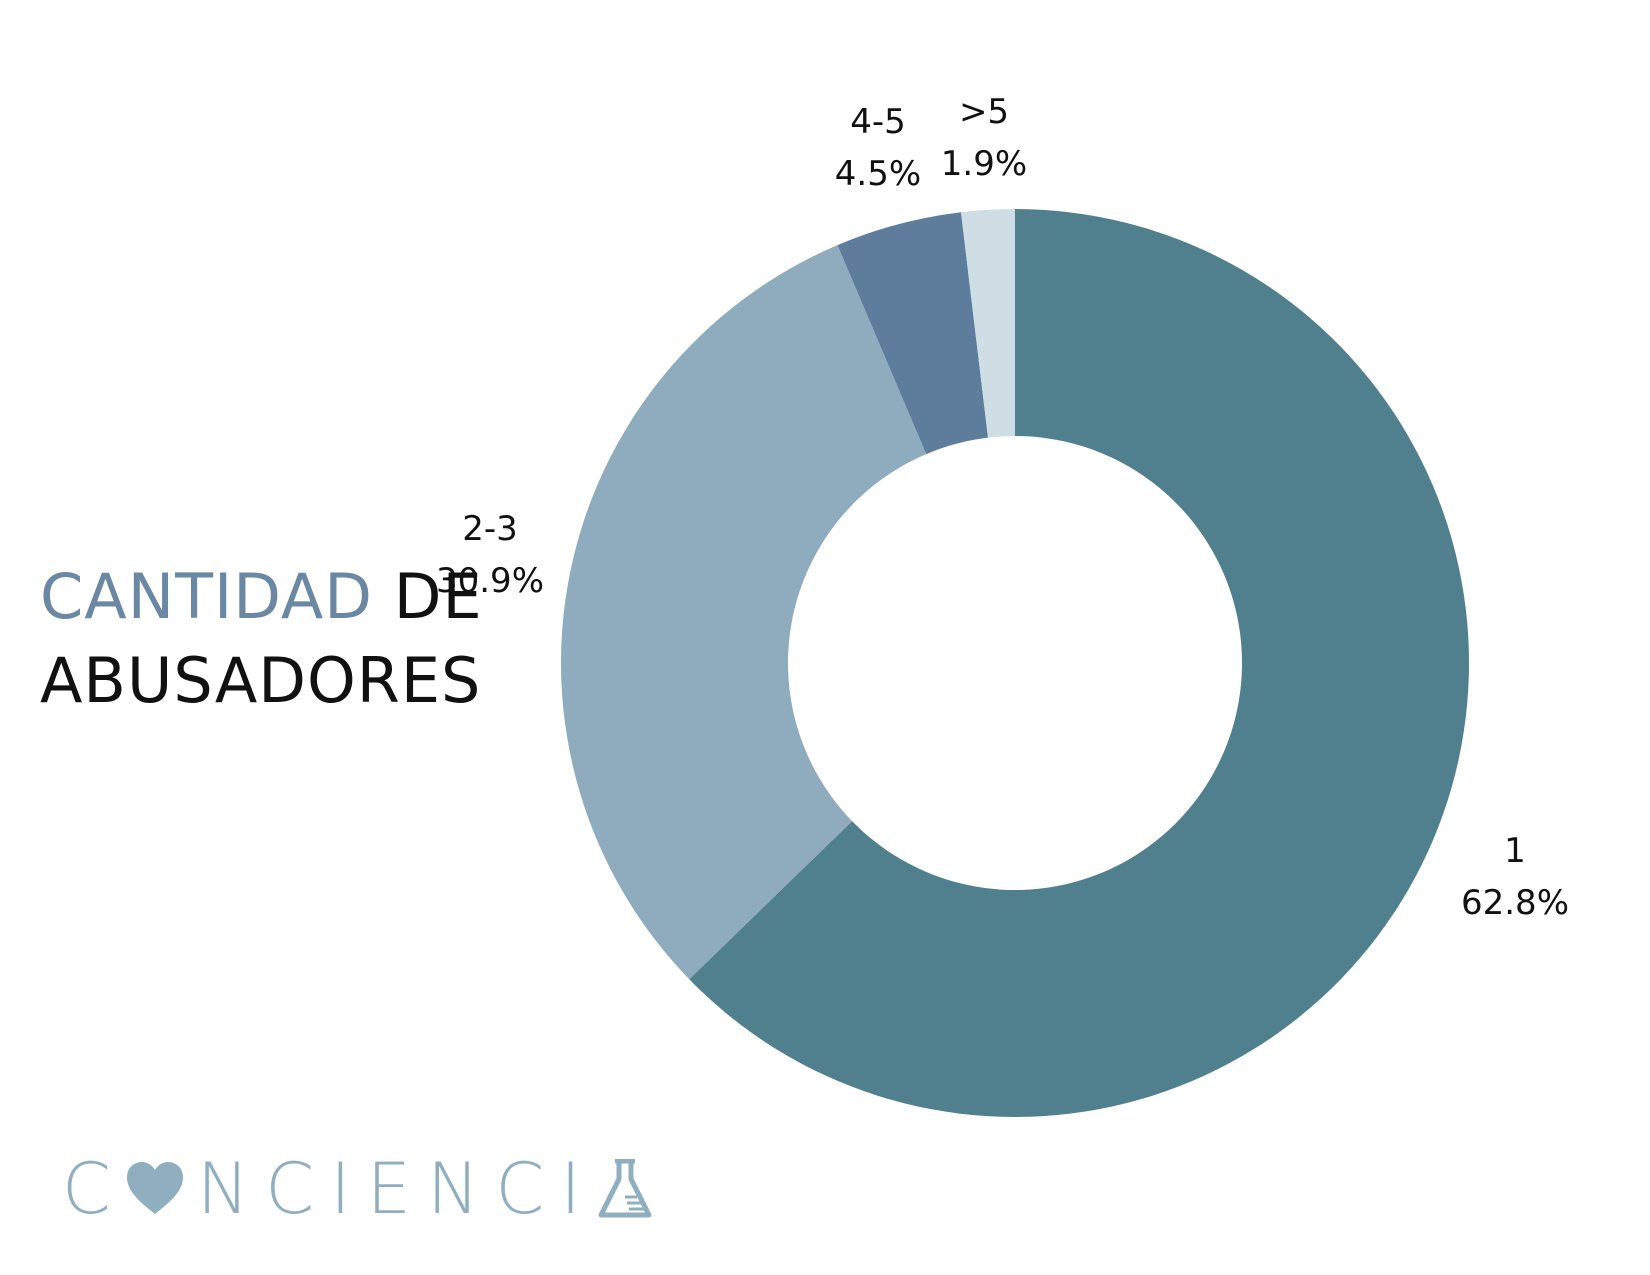 This screenshot has height=1275, width=1650. What do you see at coordinates (1515, 851) in the screenshot?
I see `slice-category-label: 1` at bounding box center [1515, 851].